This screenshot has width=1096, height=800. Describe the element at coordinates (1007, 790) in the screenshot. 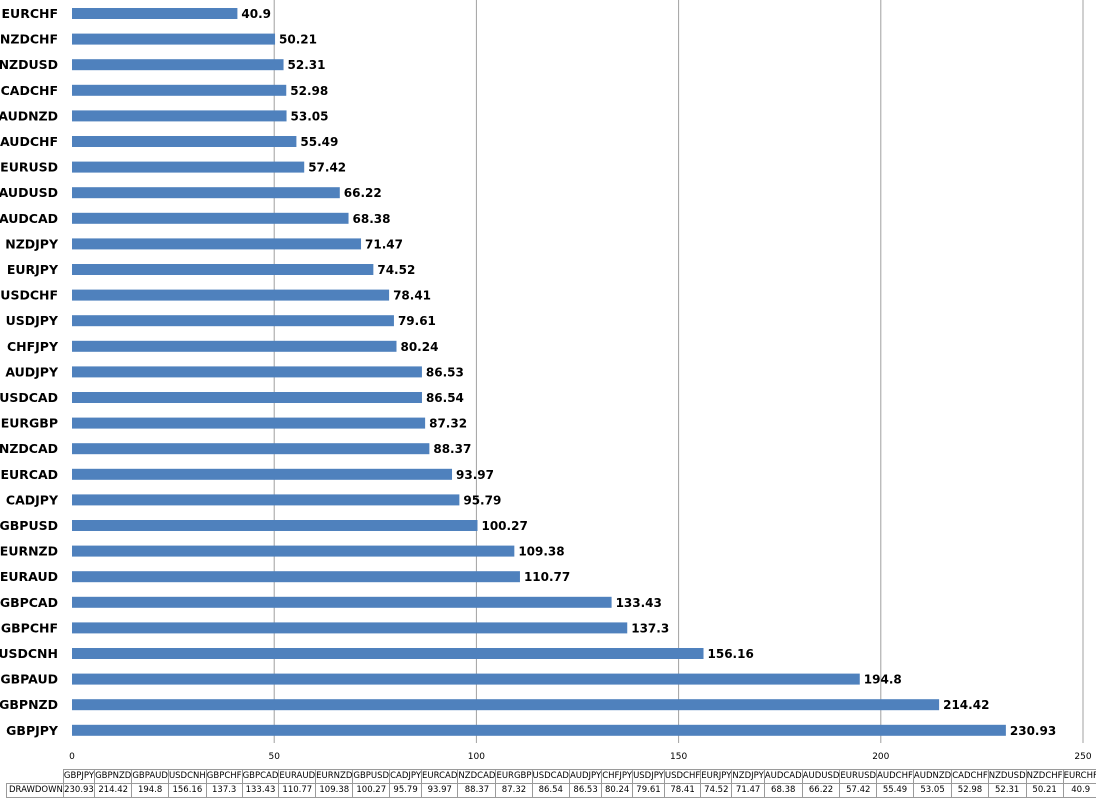

I see `data-table-value-nzdusd: 52.31` at that location.